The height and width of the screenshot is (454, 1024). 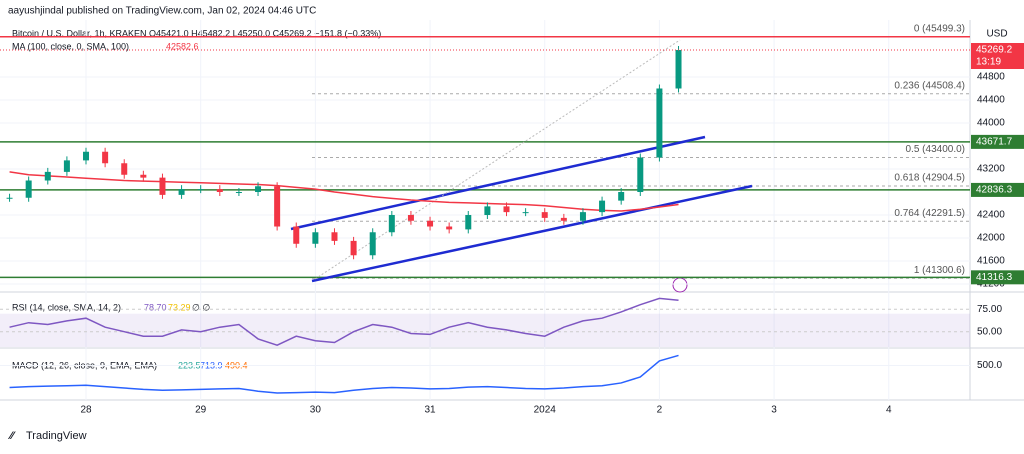 What do you see at coordinates (11, 436) in the screenshot?
I see `footer-logo: ⁄⁄` at bounding box center [11, 436].